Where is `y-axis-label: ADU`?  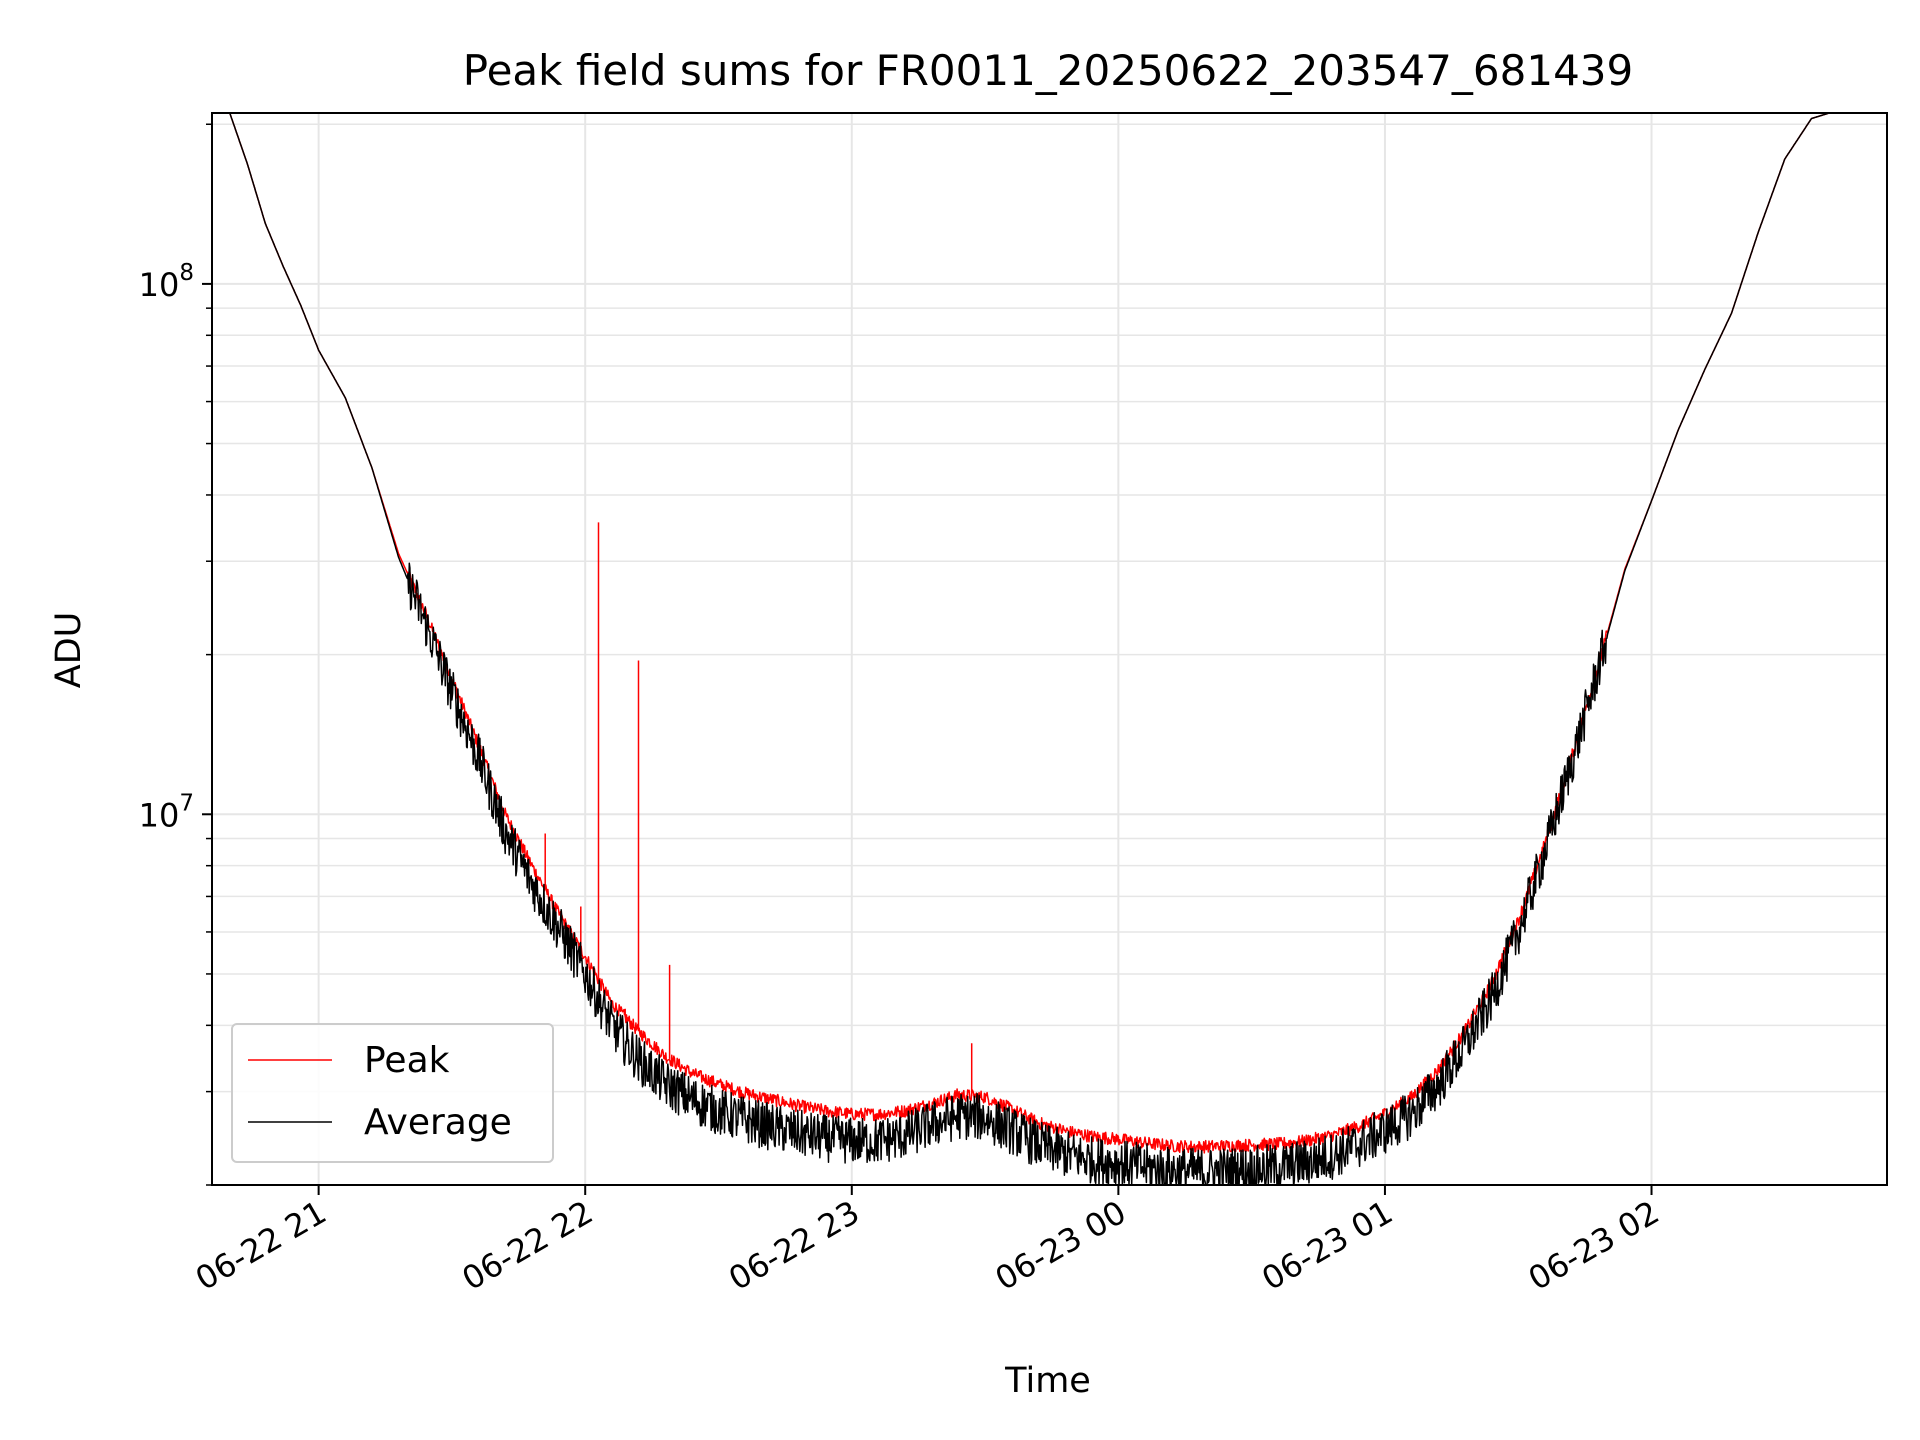 y-axis-label: ADU is located at coordinates (69, 650).